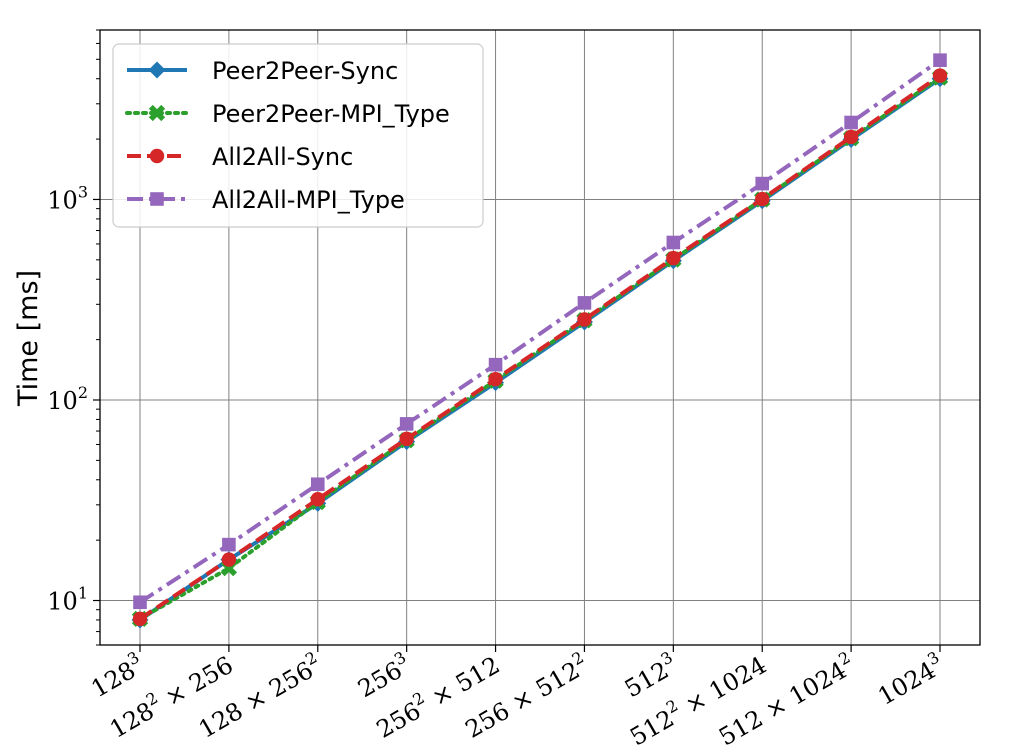  I want to click on x-tick-label: 5123, so click(650, 675).